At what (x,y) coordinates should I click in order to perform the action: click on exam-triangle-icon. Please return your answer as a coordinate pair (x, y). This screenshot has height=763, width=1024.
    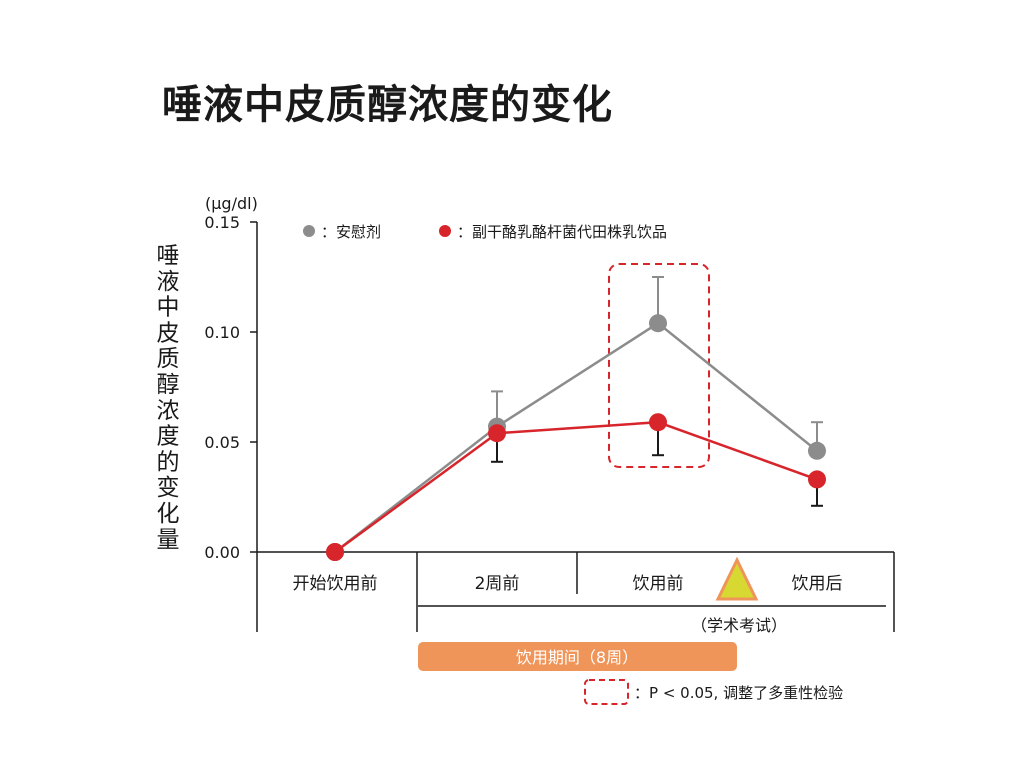
    Looking at the image, I should click on (737, 578).